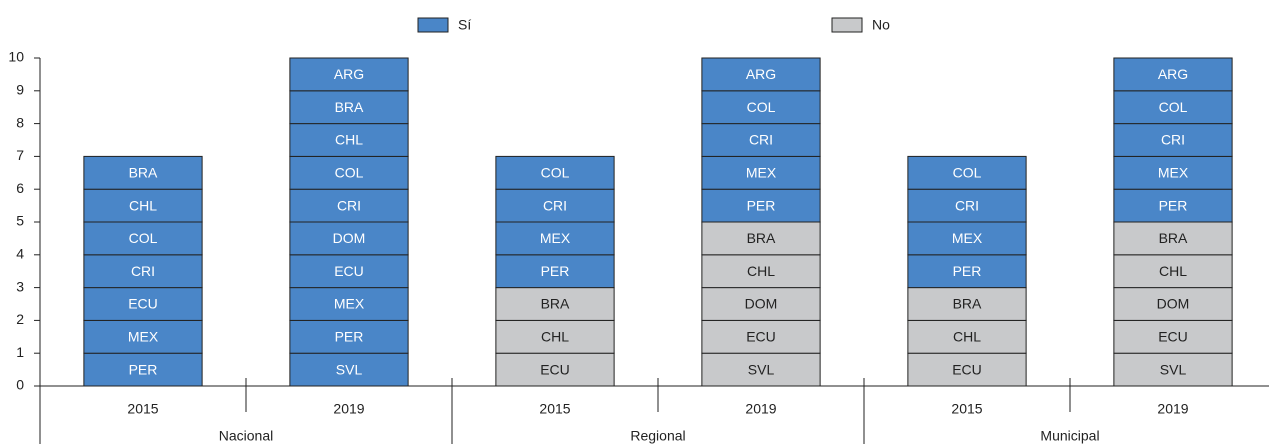  Describe the element at coordinates (20, 221) in the screenshot. I see `y-tick-label: 5` at that location.